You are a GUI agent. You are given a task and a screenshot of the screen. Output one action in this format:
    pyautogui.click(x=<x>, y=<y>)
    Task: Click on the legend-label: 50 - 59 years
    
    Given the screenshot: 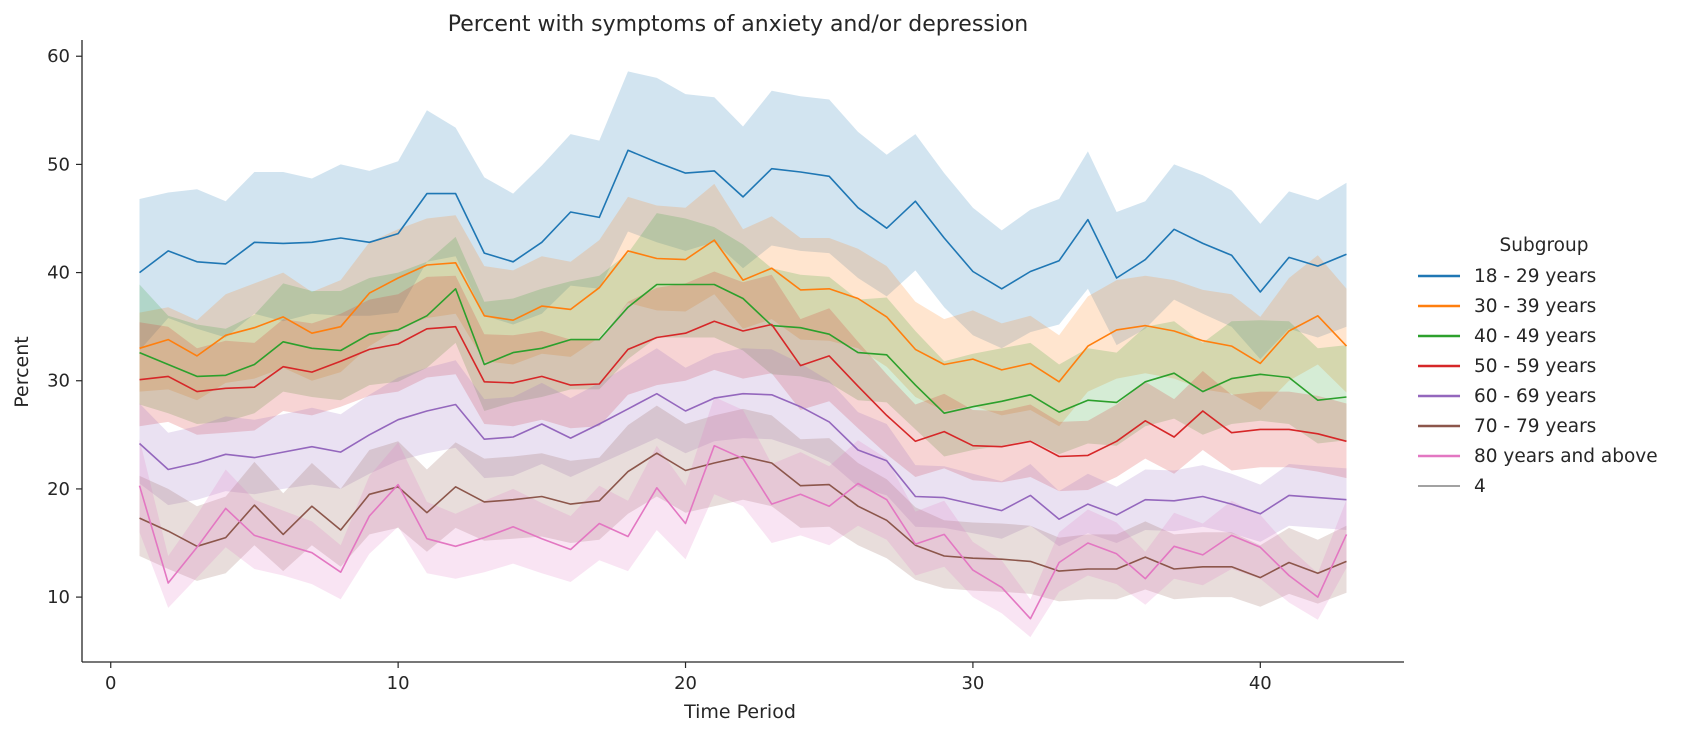 What is the action you would take?
    pyautogui.click(x=1535, y=366)
    